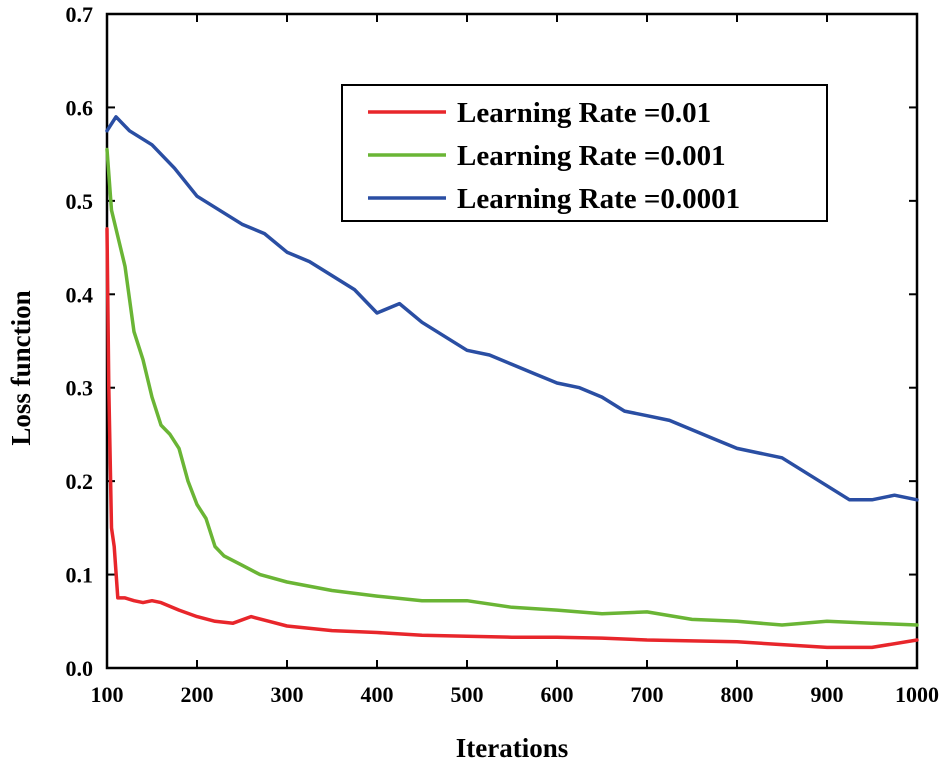 Image resolution: width=950 pixels, height=771 pixels. What do you see at coordinates (557, 694) in the screenshot?
I see `x-tick-label: 600` at bounding box center [557, 694].